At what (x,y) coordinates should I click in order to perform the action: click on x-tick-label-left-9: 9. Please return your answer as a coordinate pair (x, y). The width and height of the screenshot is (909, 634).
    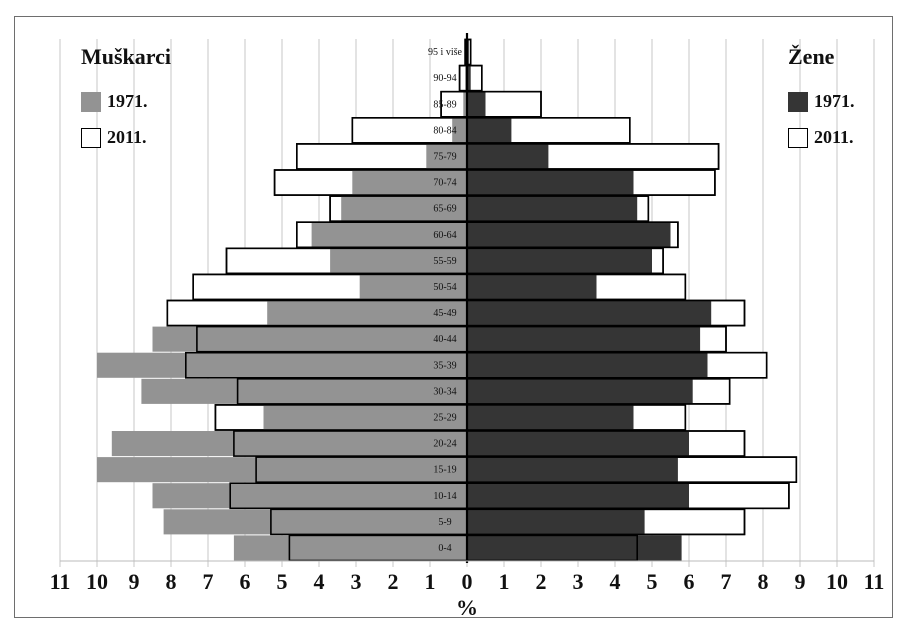
    Looking at the image, I should click on (134, 581).